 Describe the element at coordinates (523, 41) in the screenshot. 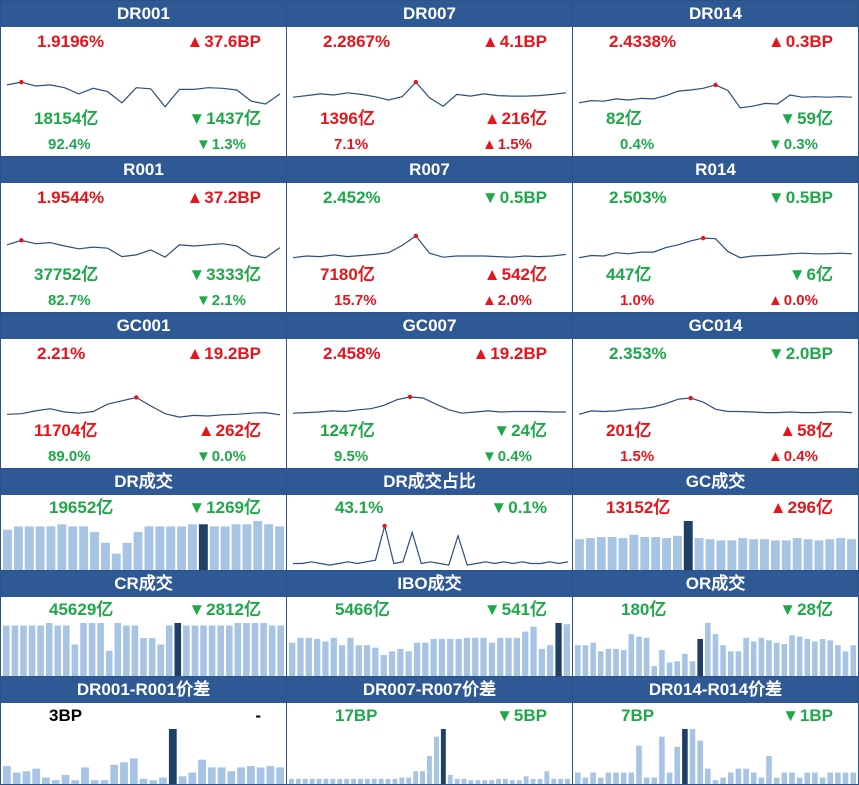

I see `rate-change-text: 4.1BP` at that location.